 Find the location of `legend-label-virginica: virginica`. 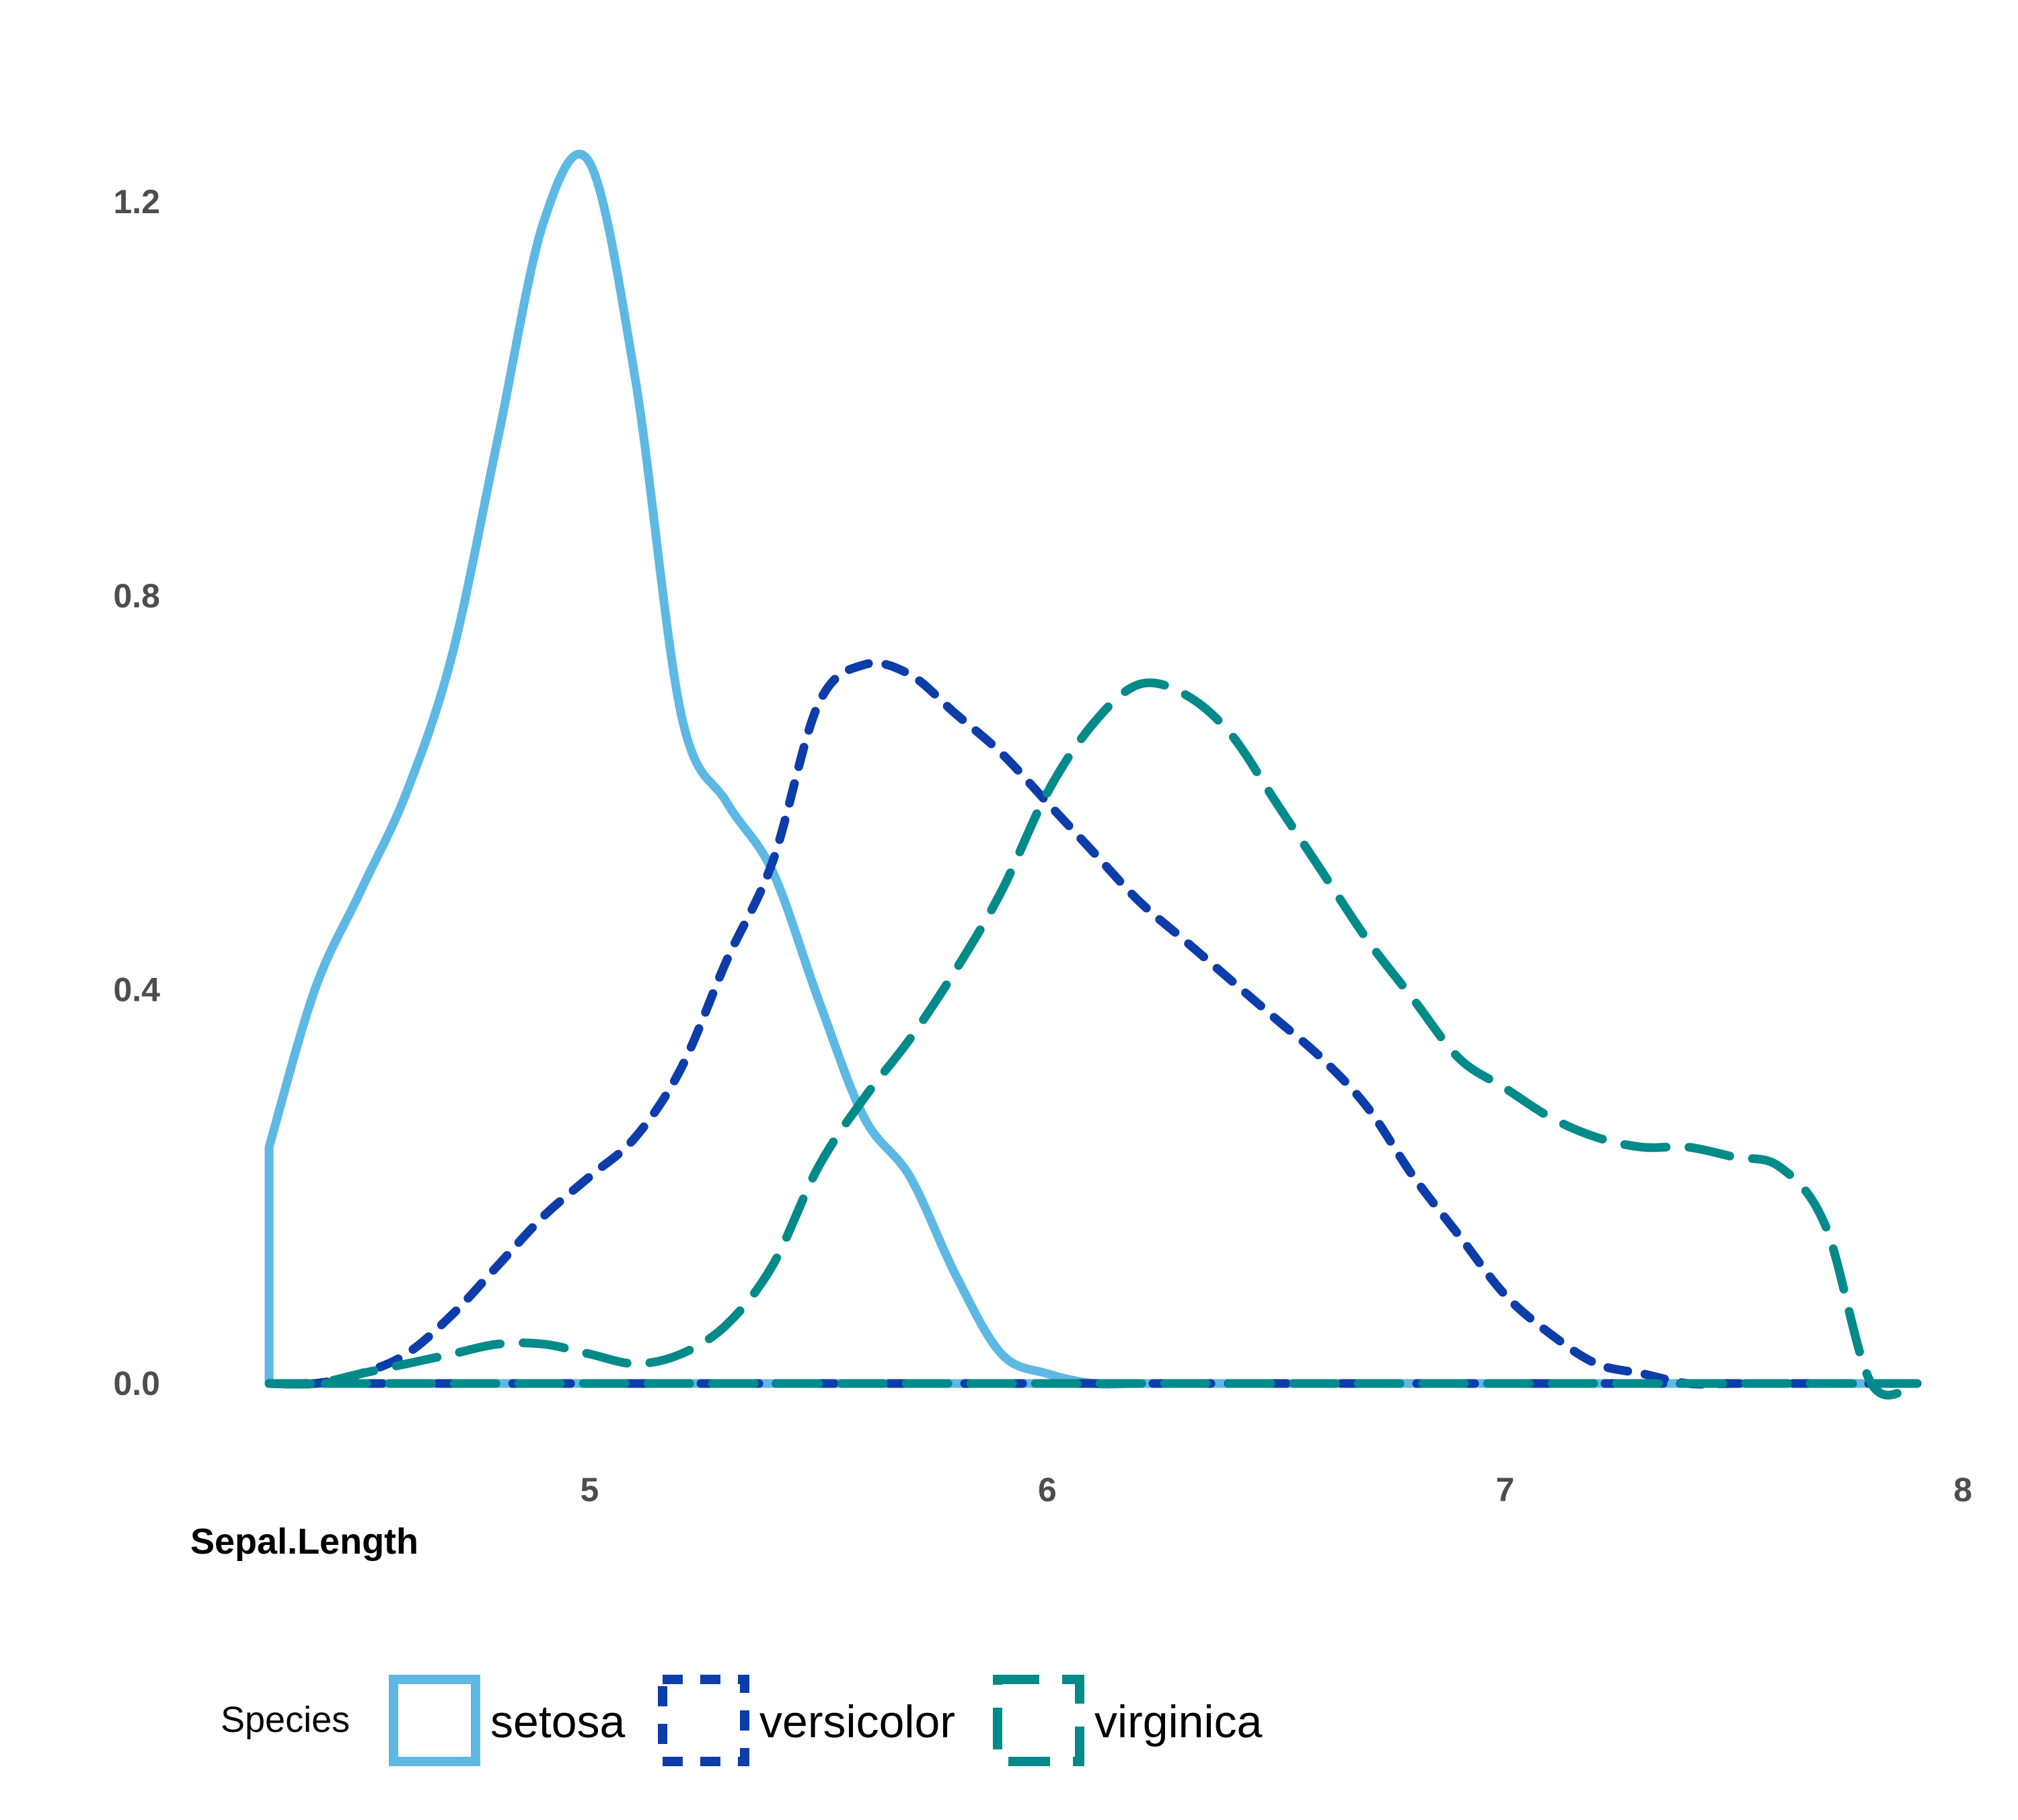

legend-label-virginica: virginica is located at coordinates (1178, 1722).